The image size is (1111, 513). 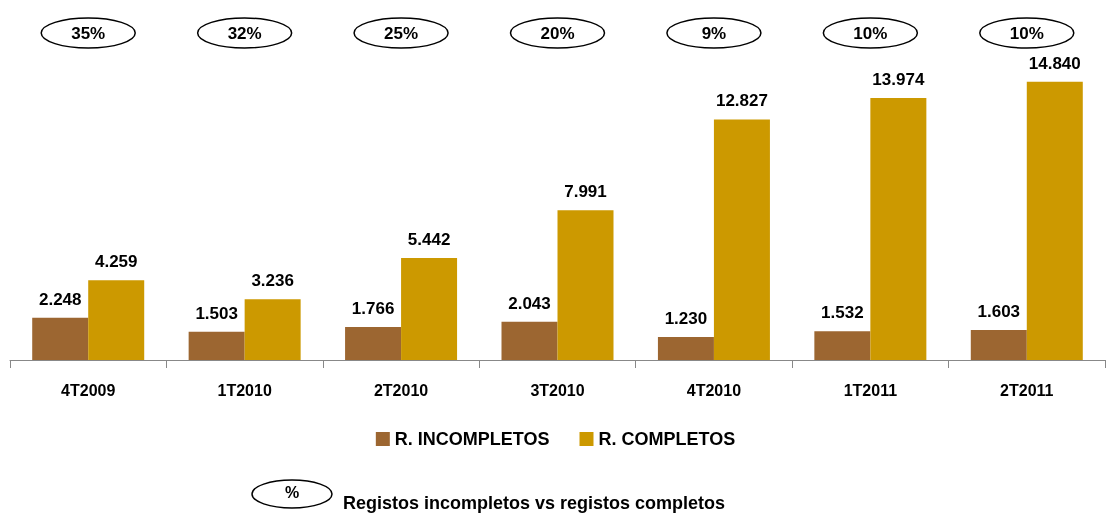 What do you see at coordinates (898, 79) in the screenshot?
I see `data-label: 13.974` at bounding box center [898, 79].